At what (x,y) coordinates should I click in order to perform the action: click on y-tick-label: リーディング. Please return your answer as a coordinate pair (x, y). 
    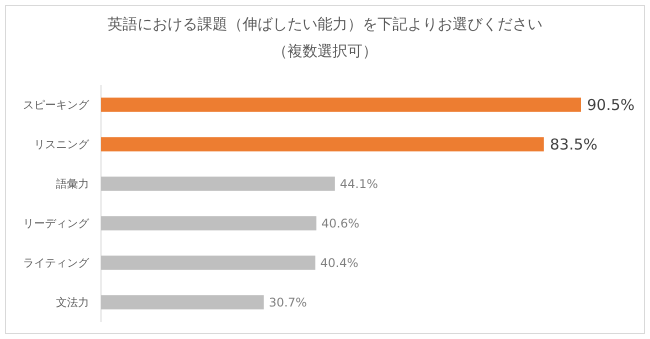
    Looking at the image, I should click on (56, 223).